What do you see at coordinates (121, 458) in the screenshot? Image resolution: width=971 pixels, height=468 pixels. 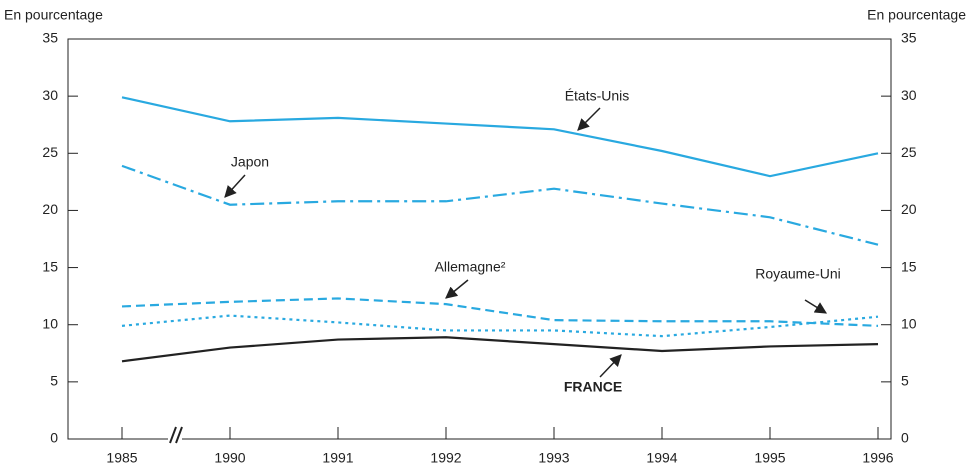 I see `x-tick-label: 1985` at bounding box center [121, 458].